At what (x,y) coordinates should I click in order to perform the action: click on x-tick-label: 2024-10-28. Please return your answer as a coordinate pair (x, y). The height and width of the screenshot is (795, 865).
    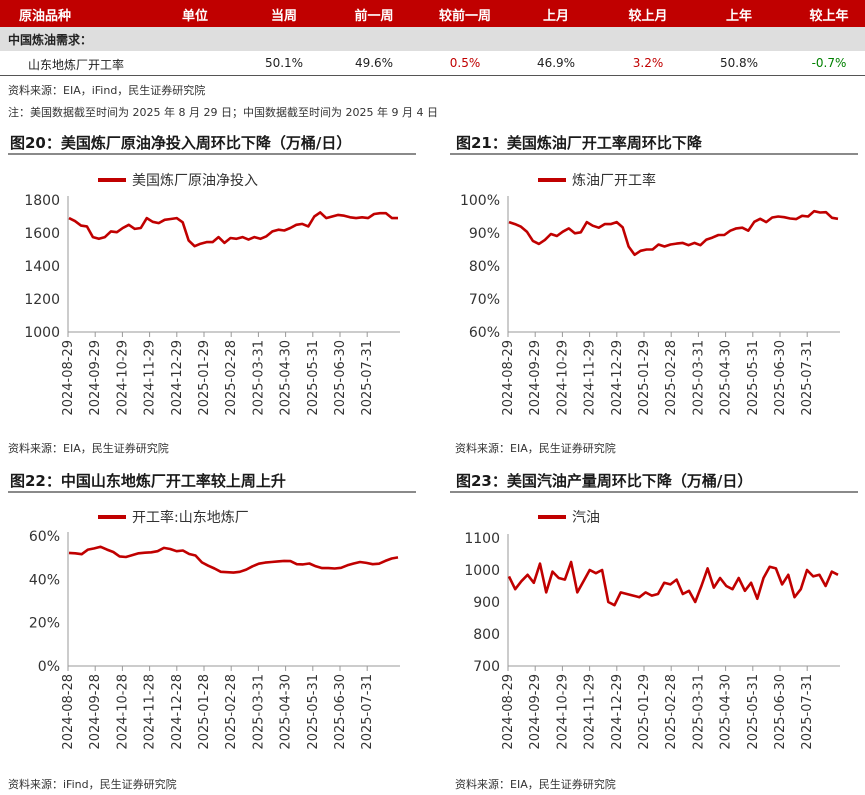
    Looking at the image, I should click on (122, 712).